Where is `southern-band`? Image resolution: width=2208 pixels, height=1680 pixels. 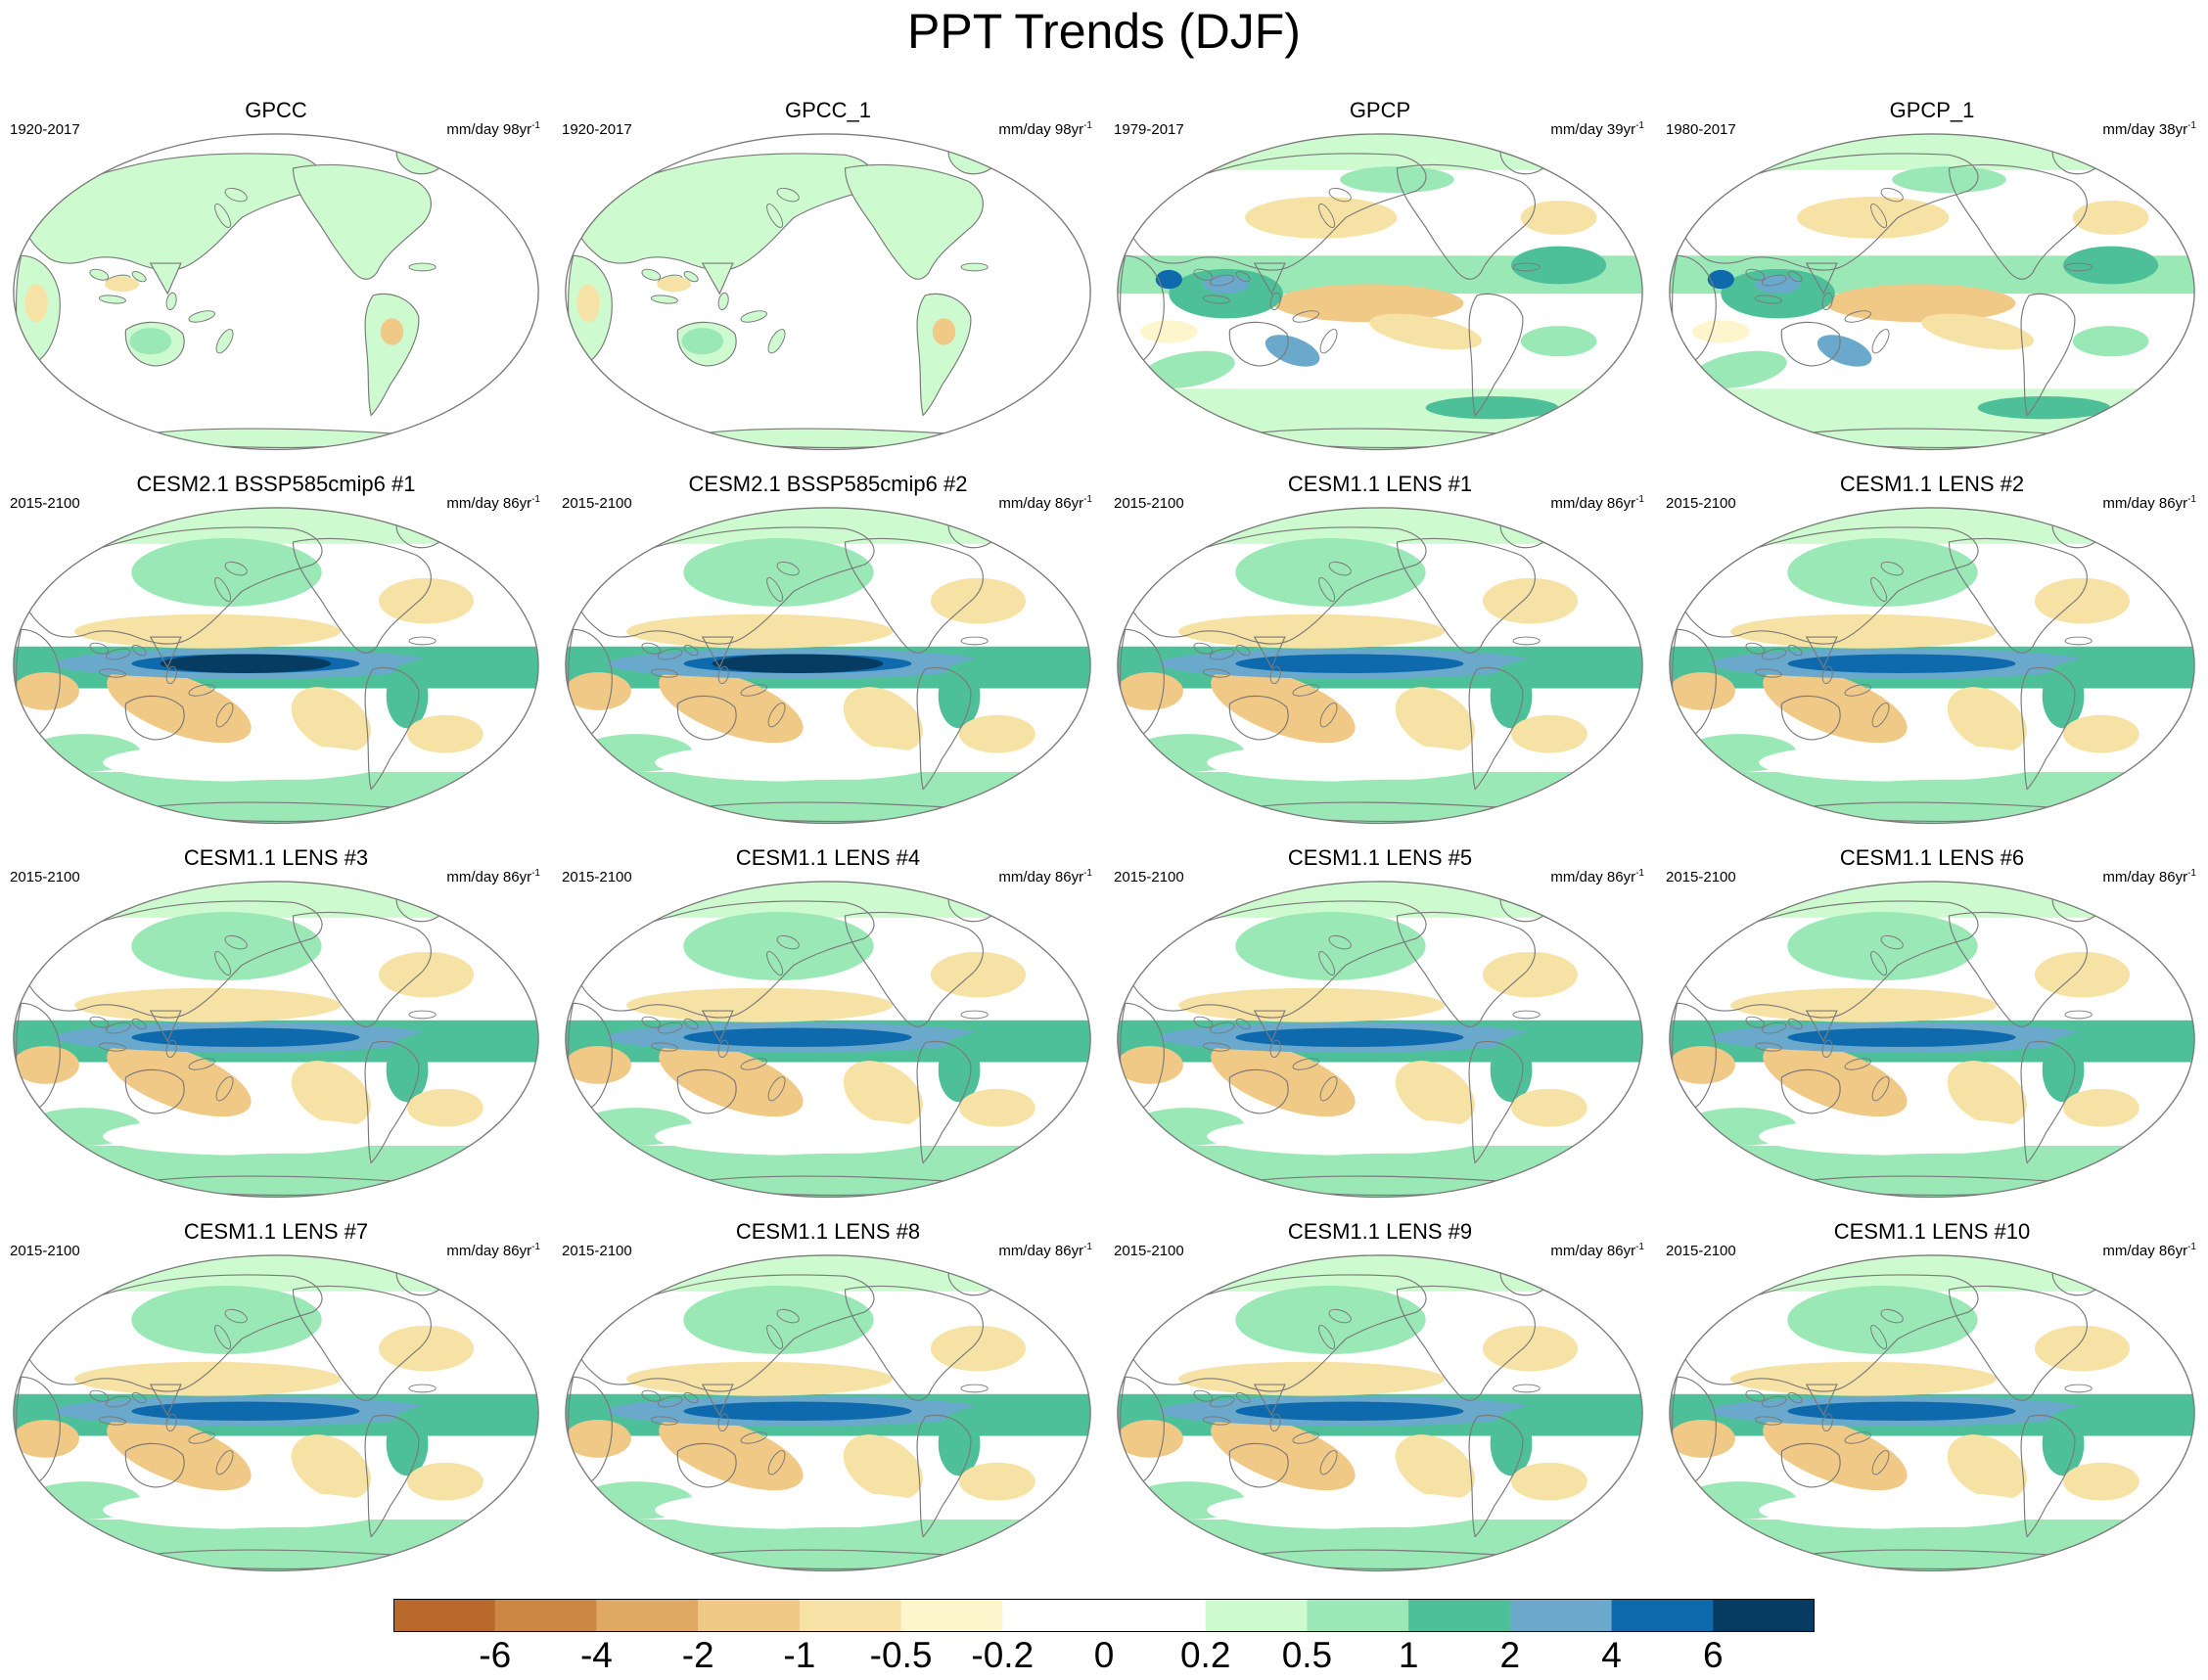 southern-band is located at coordinates (1380, 419).